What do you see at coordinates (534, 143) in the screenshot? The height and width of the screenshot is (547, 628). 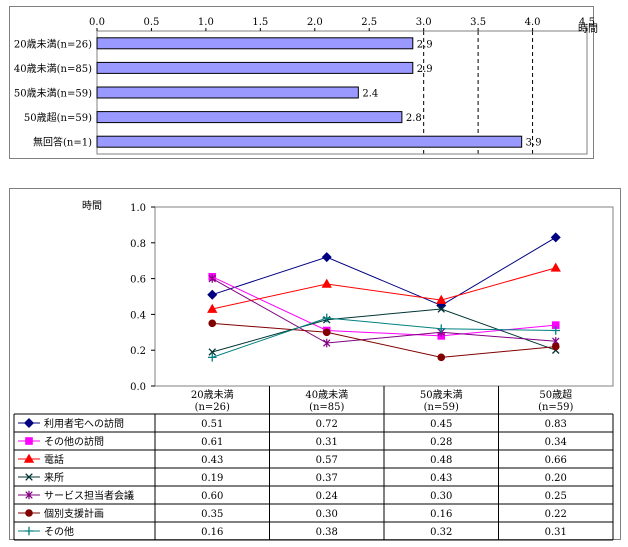 I see `bar-value-label: 3.9` at bounding box center [534, 143].